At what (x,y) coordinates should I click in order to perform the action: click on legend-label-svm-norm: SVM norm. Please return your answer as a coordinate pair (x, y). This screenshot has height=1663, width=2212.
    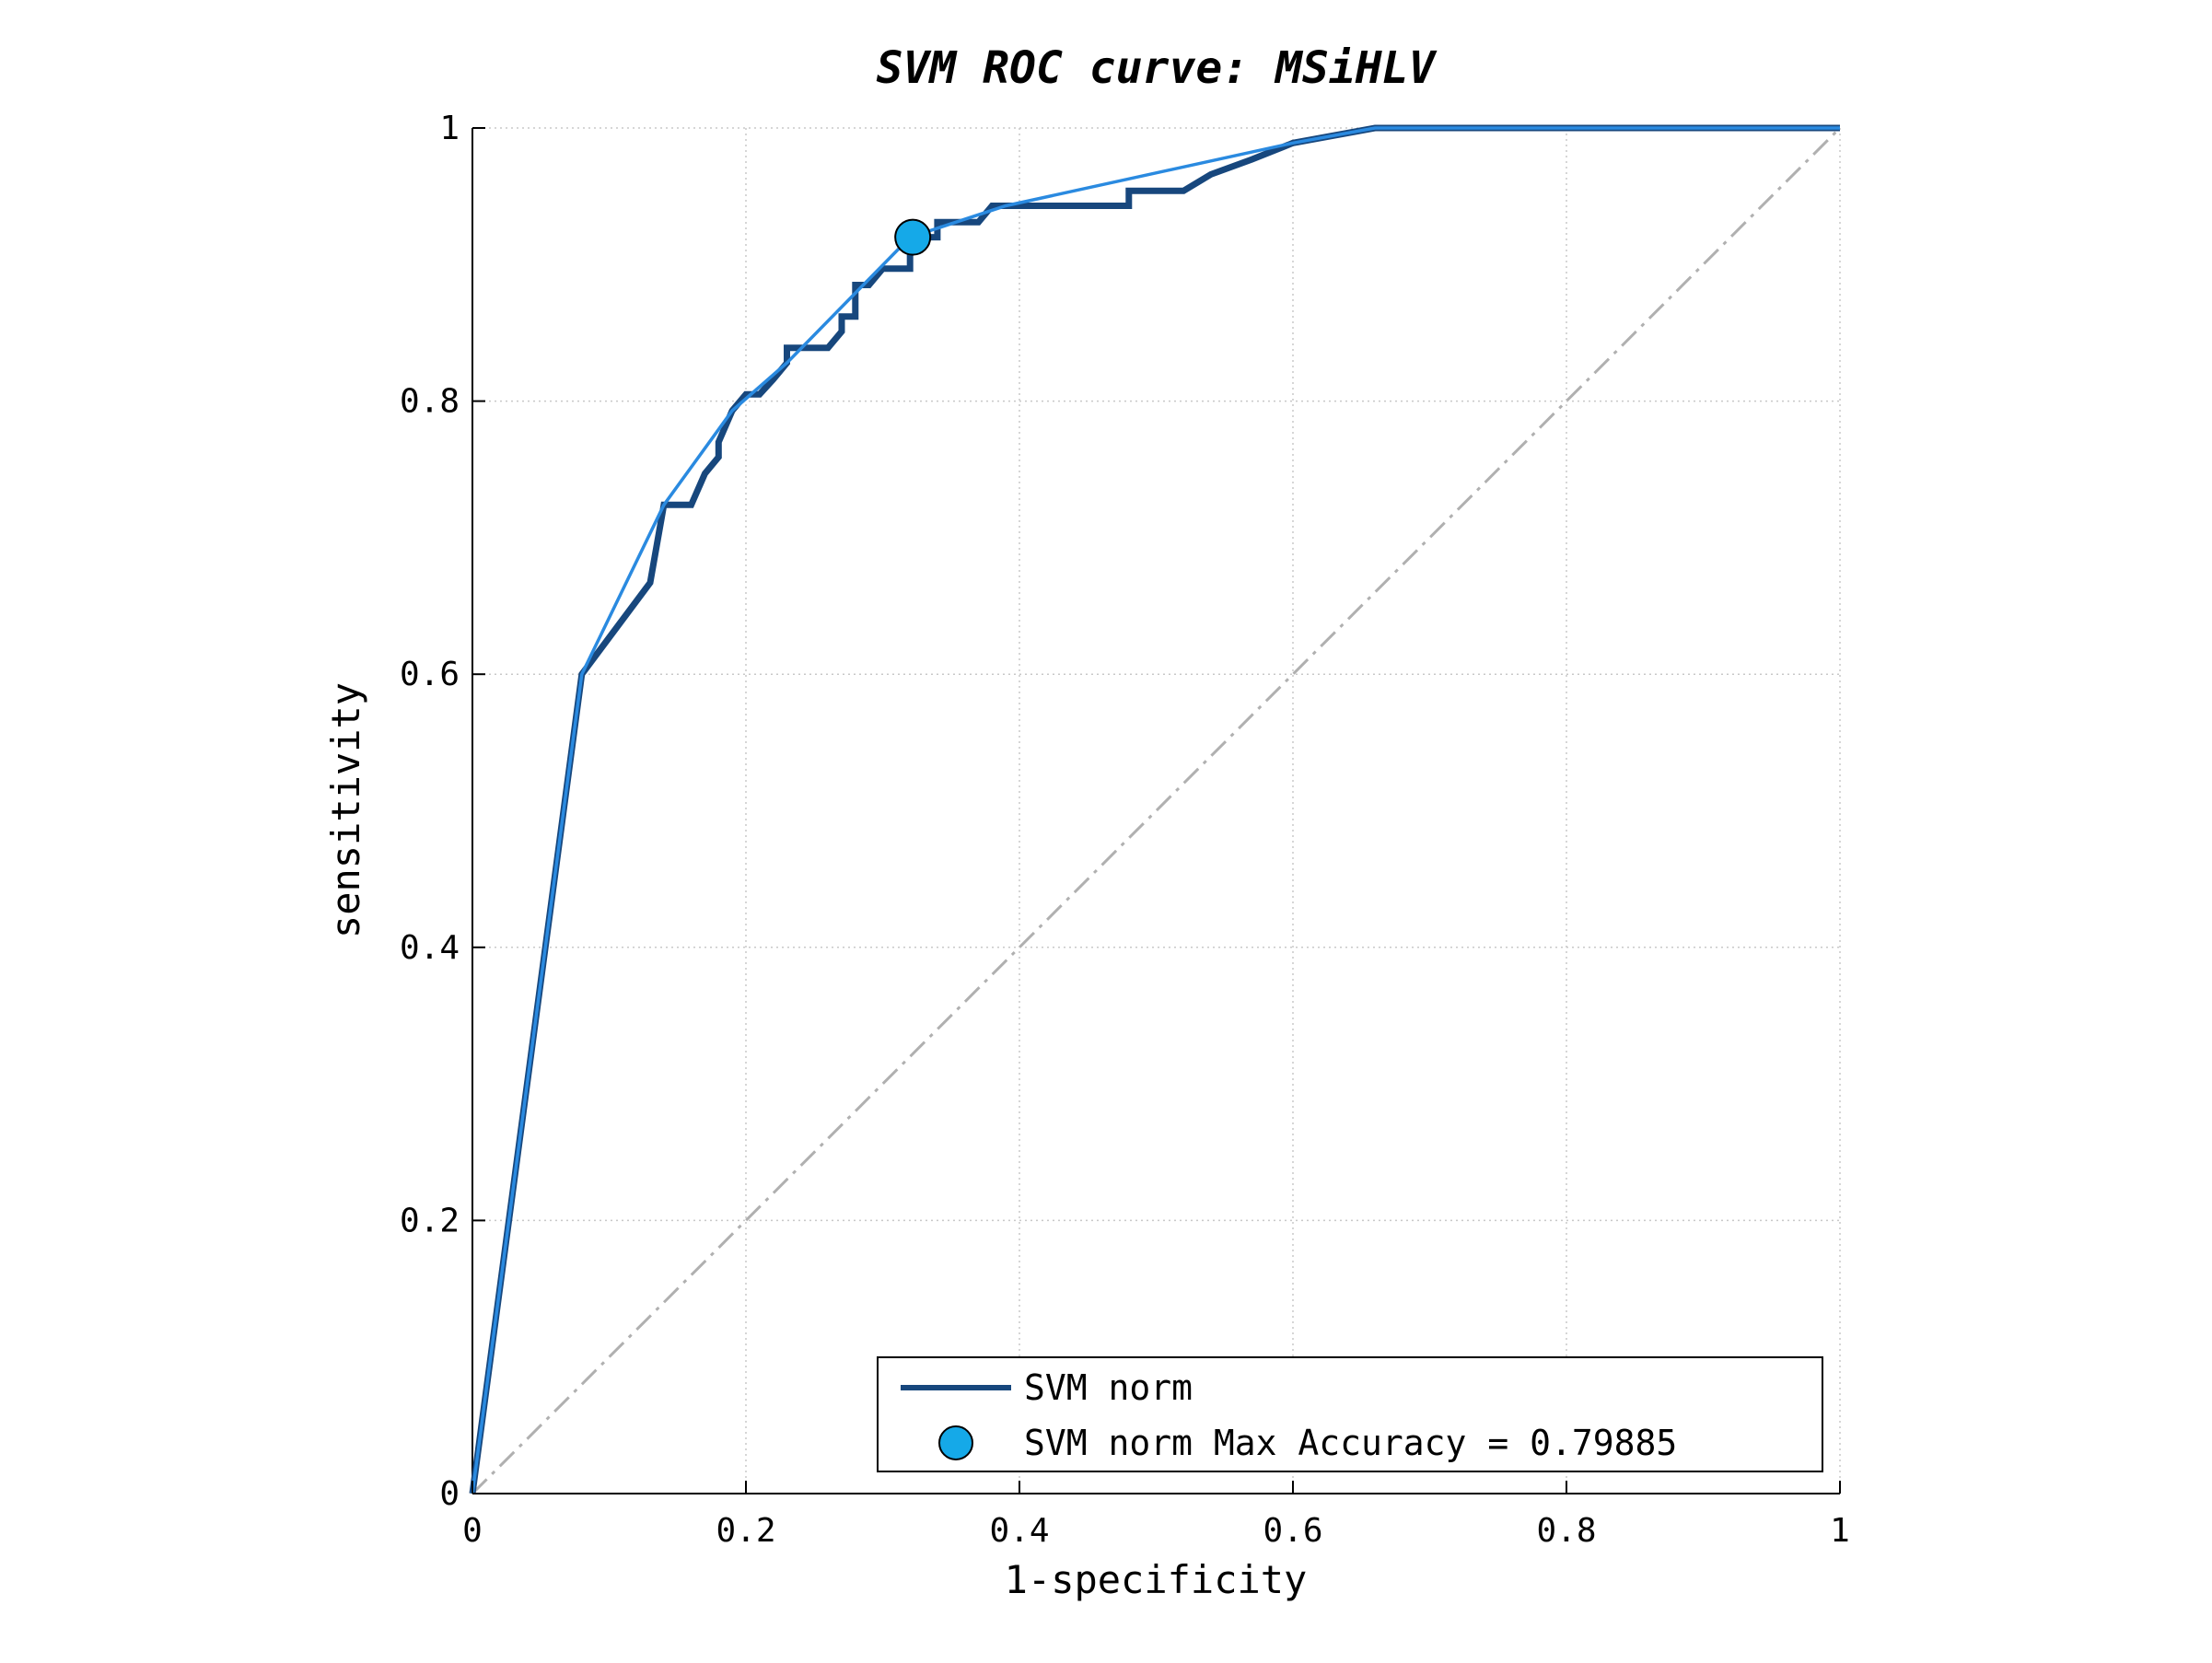
    Looking at the image, I should click on (1108, 1388).